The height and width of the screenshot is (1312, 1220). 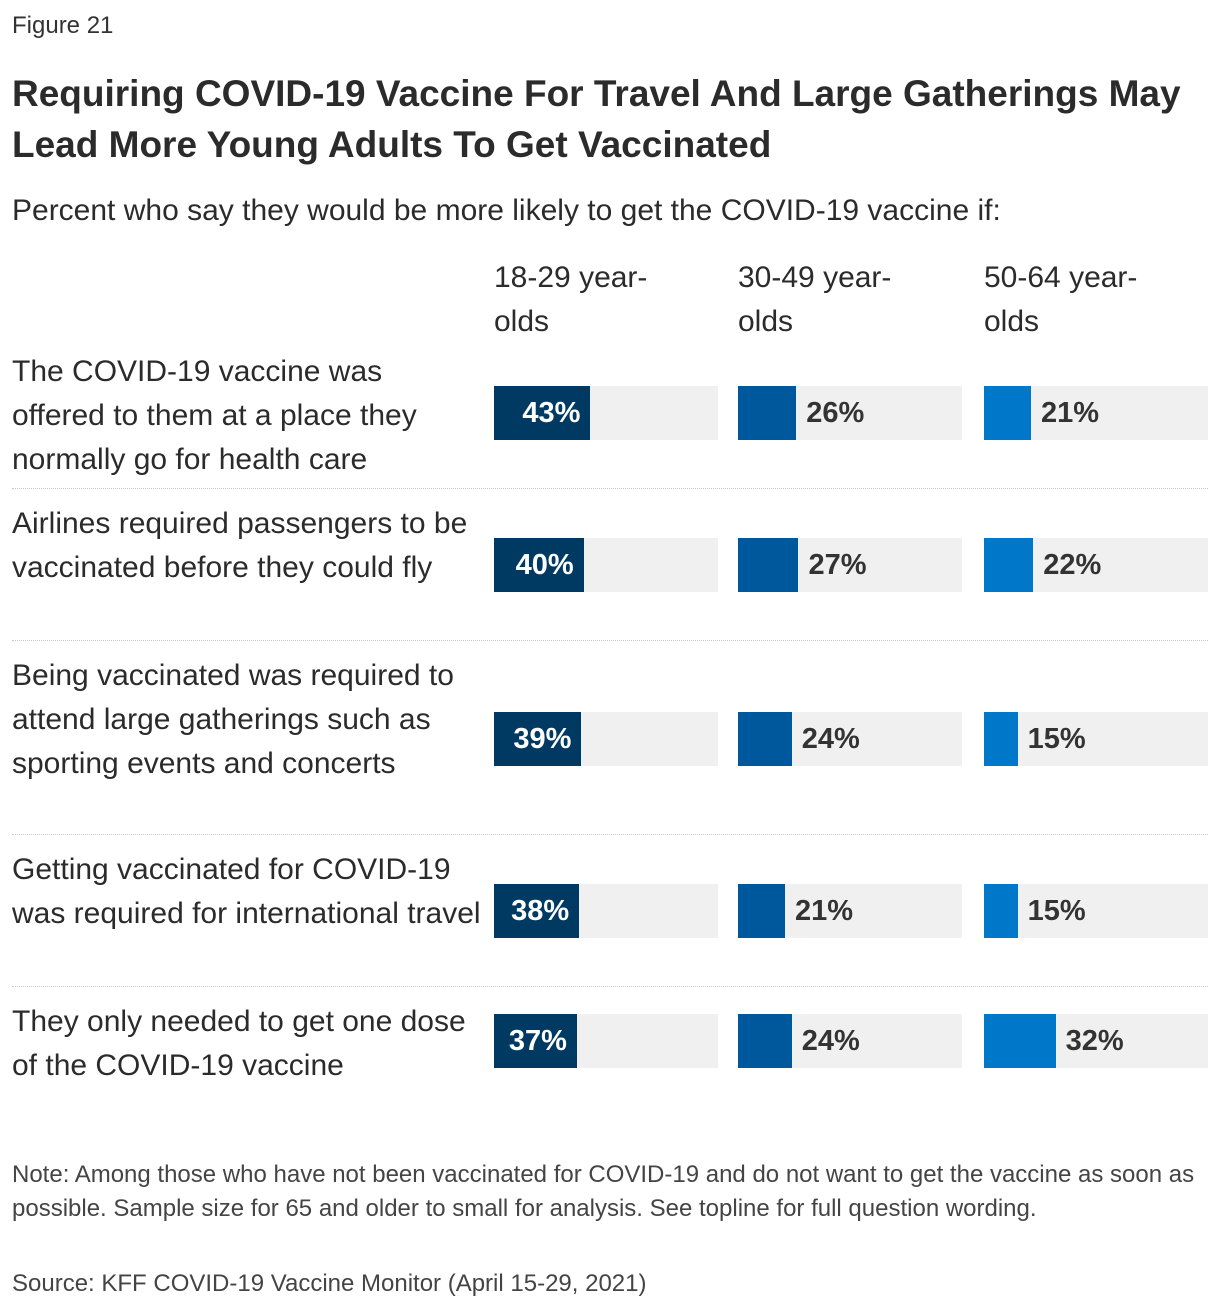 I want to click on data-label: 22%, so click(x=1072, y=565).